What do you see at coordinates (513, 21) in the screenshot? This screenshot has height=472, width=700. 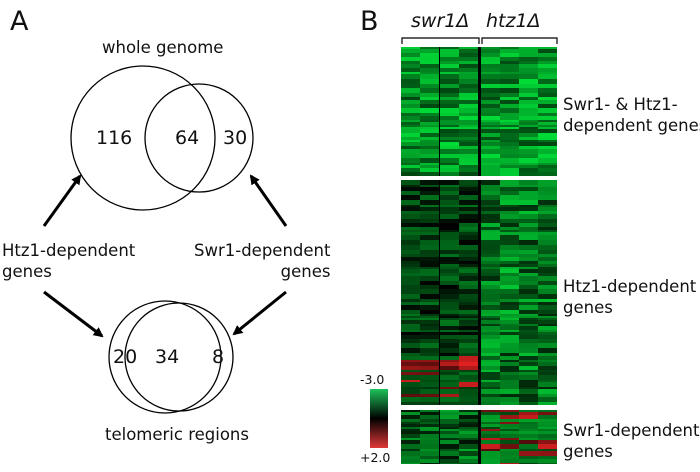 I see `htz1-group-label: htz1Δ` at bounding box center [513, 21].